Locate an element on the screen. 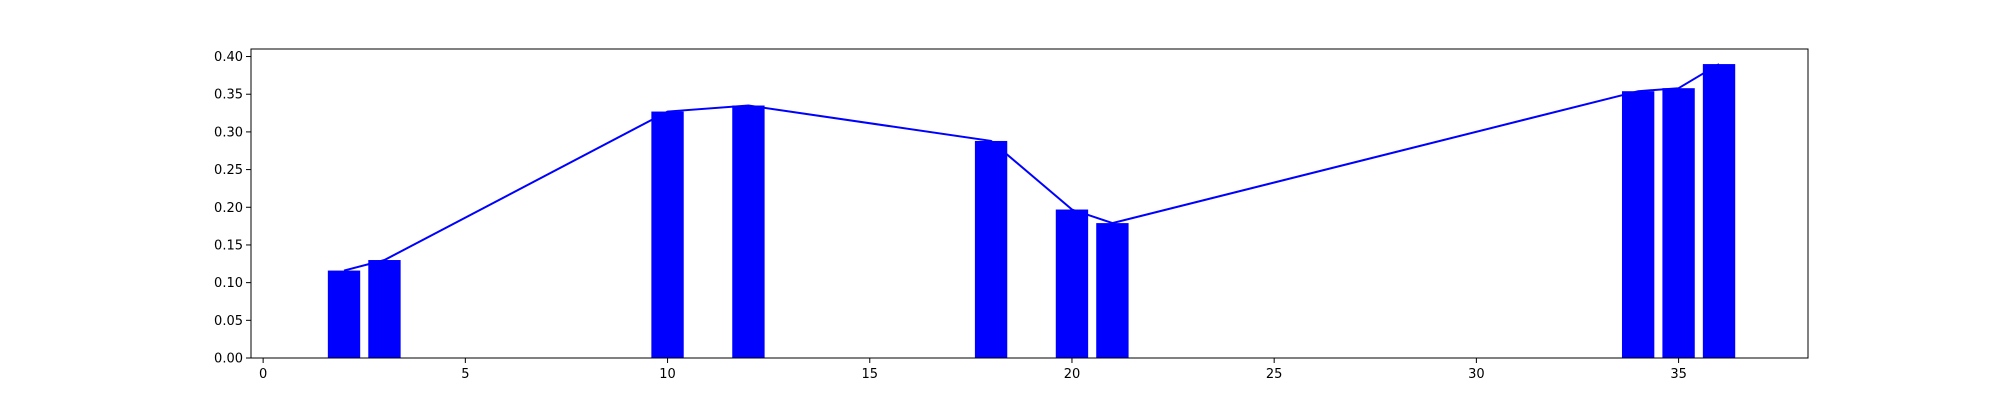  x-tick-label: 5 is located at coordinates (465, 374).